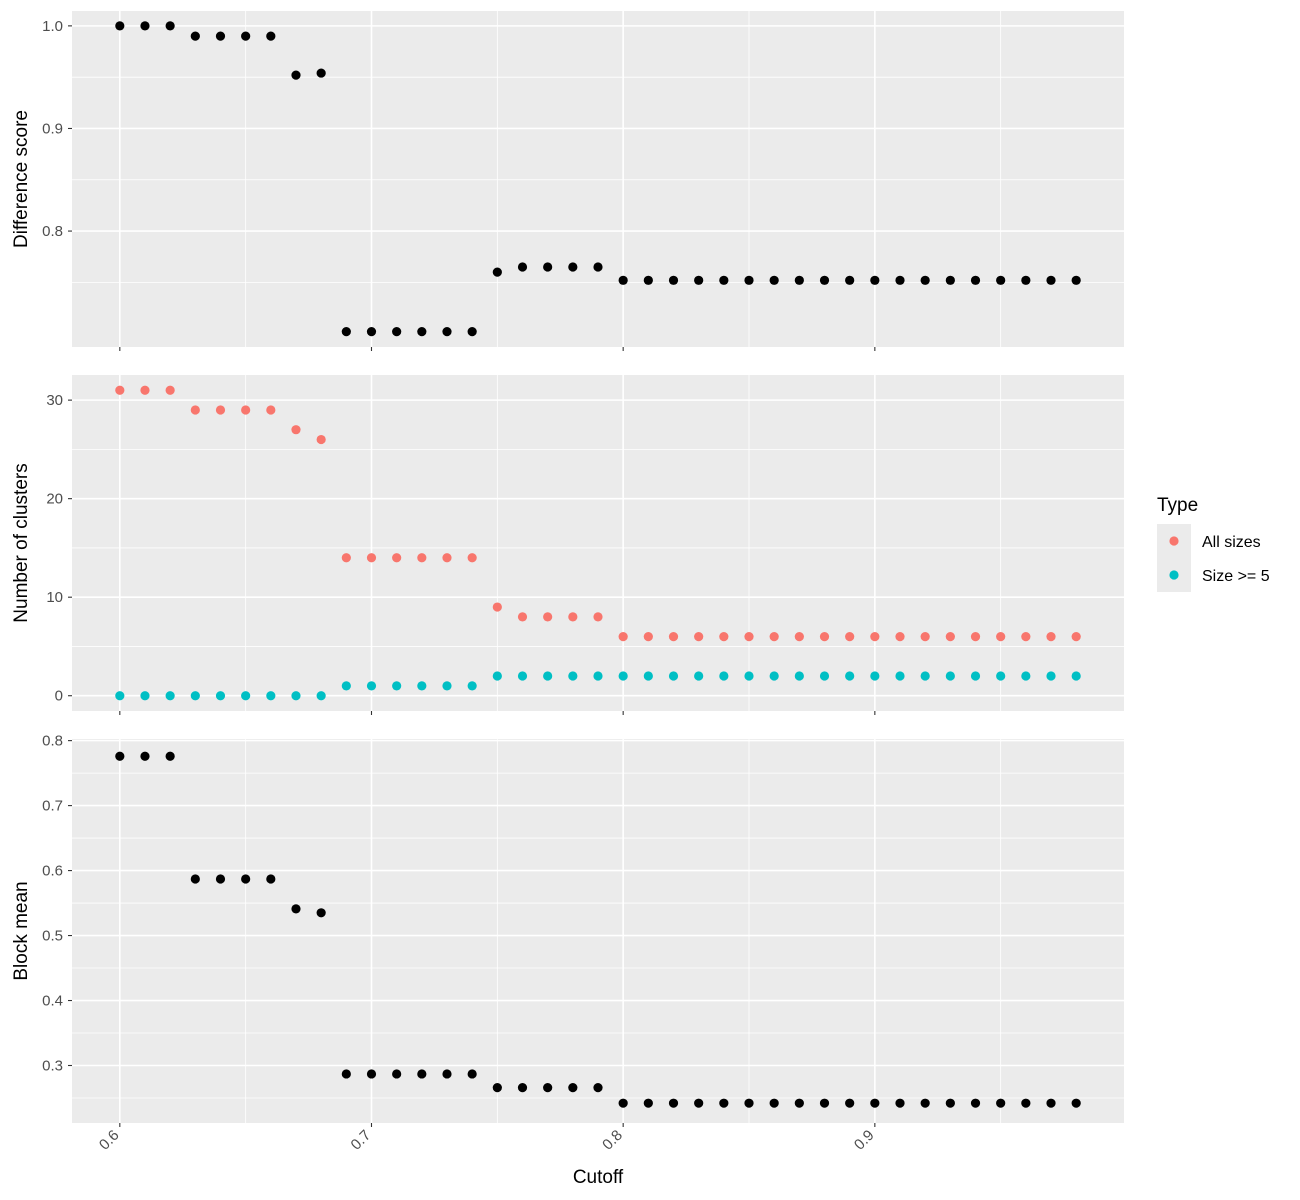 The width and height of the screenshot is (1300, 1200). What do you see at coordinates (487, 1140) in the screenshot?
I see `x-axis: 0.6 0.7 0.8 0.9` at bounding box center [487, 1140].